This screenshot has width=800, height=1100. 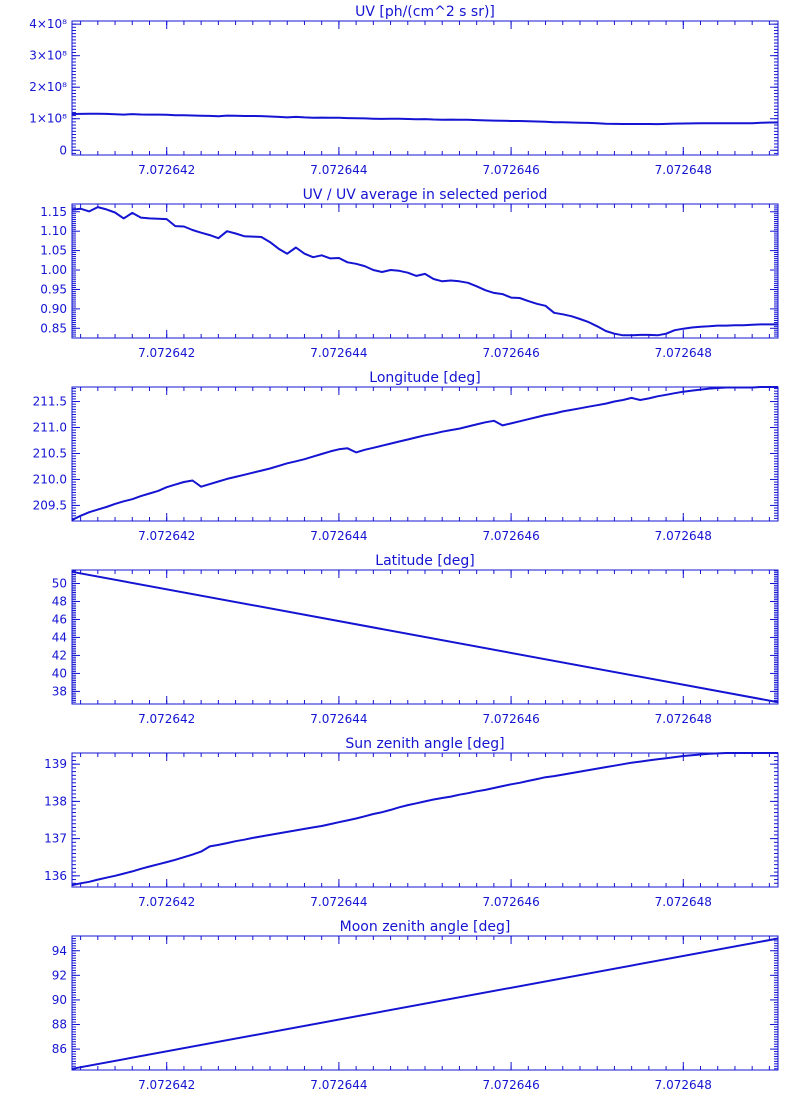 What do you see at coordinates (59, 951) in the screenshot?
I see `y-tick-label: 94` at bounding box center [59, 951].